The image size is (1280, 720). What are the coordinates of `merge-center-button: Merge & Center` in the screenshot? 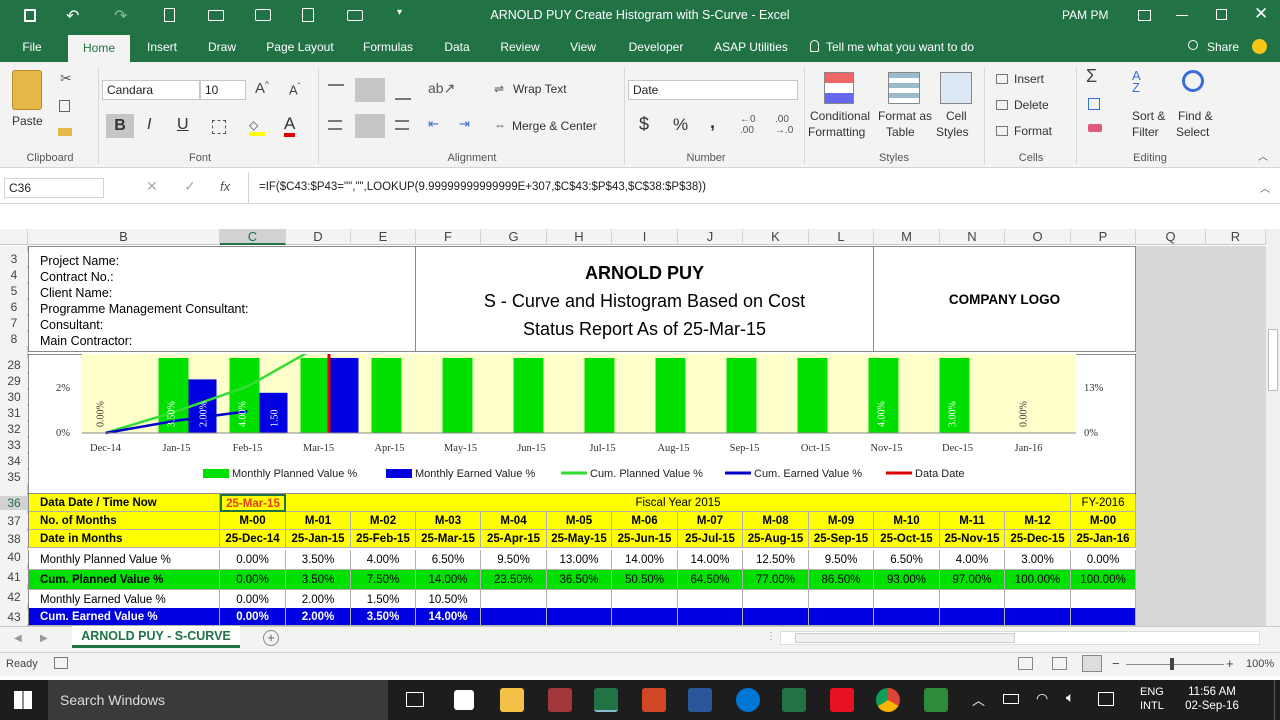 It's located at (554, 126).